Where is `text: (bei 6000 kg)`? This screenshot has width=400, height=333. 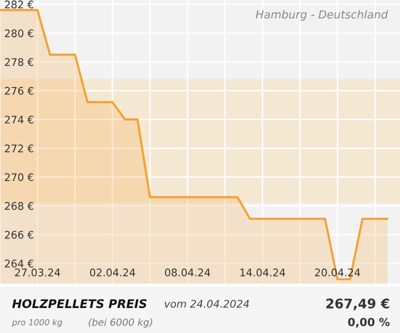 text: (bei 6000 kg) is located at coordinates (120, 323).